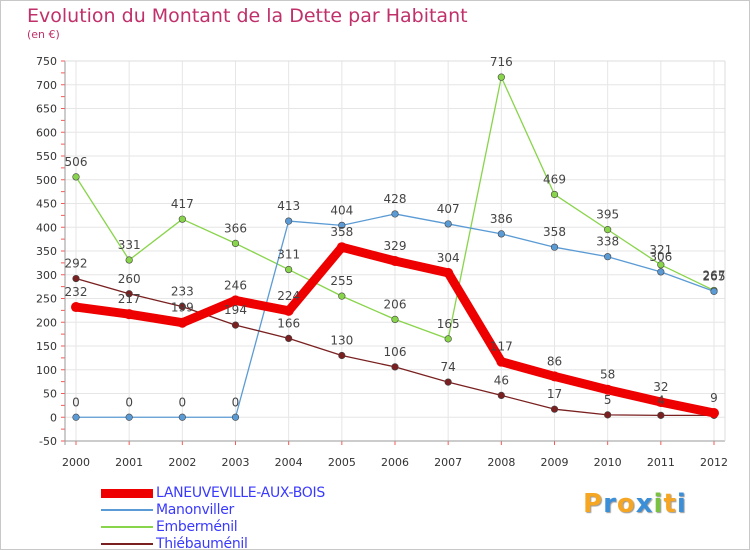 The width and height of the screenshot is (750, 550). Describe the element at coordinates (610, 504) in the screenshot. I see `logo-letter: r` at that location.